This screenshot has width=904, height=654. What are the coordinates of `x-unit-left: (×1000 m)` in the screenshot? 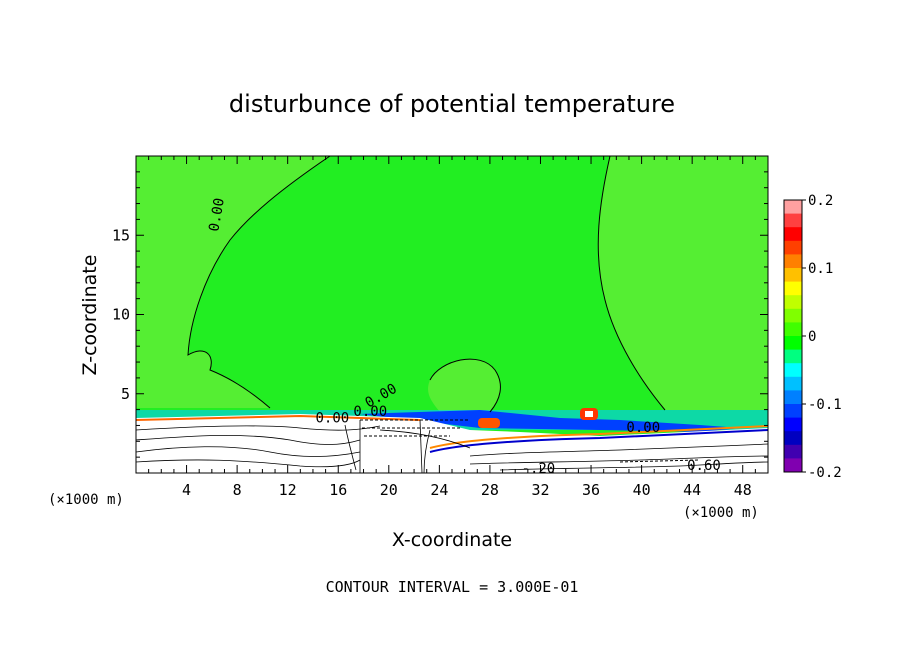 It's located at (86, 500).